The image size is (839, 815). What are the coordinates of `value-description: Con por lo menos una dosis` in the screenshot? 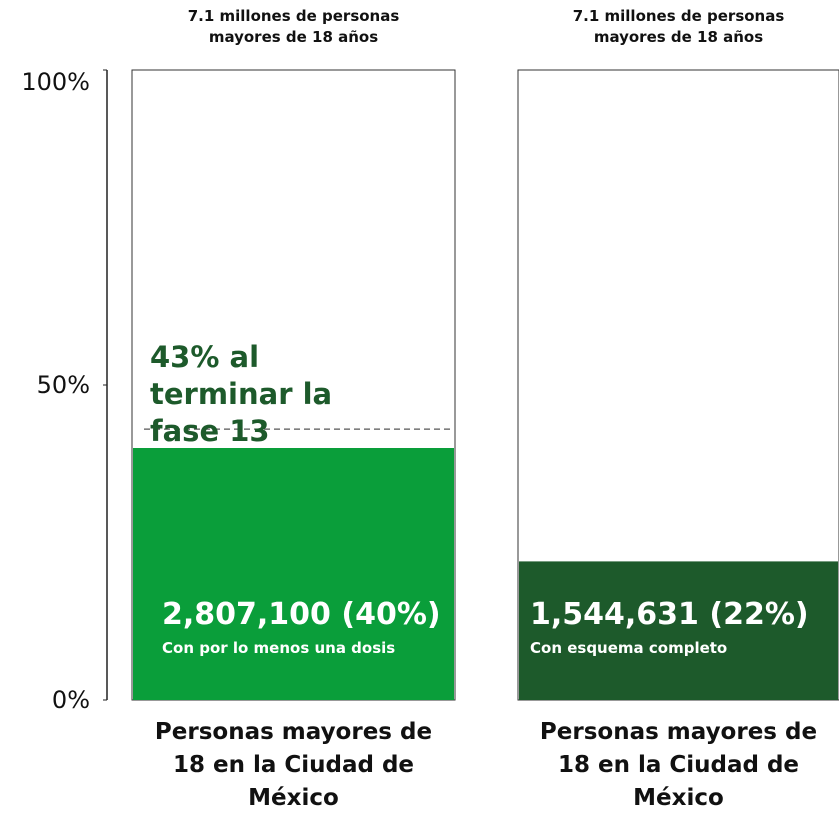 It's located at (279, 648).